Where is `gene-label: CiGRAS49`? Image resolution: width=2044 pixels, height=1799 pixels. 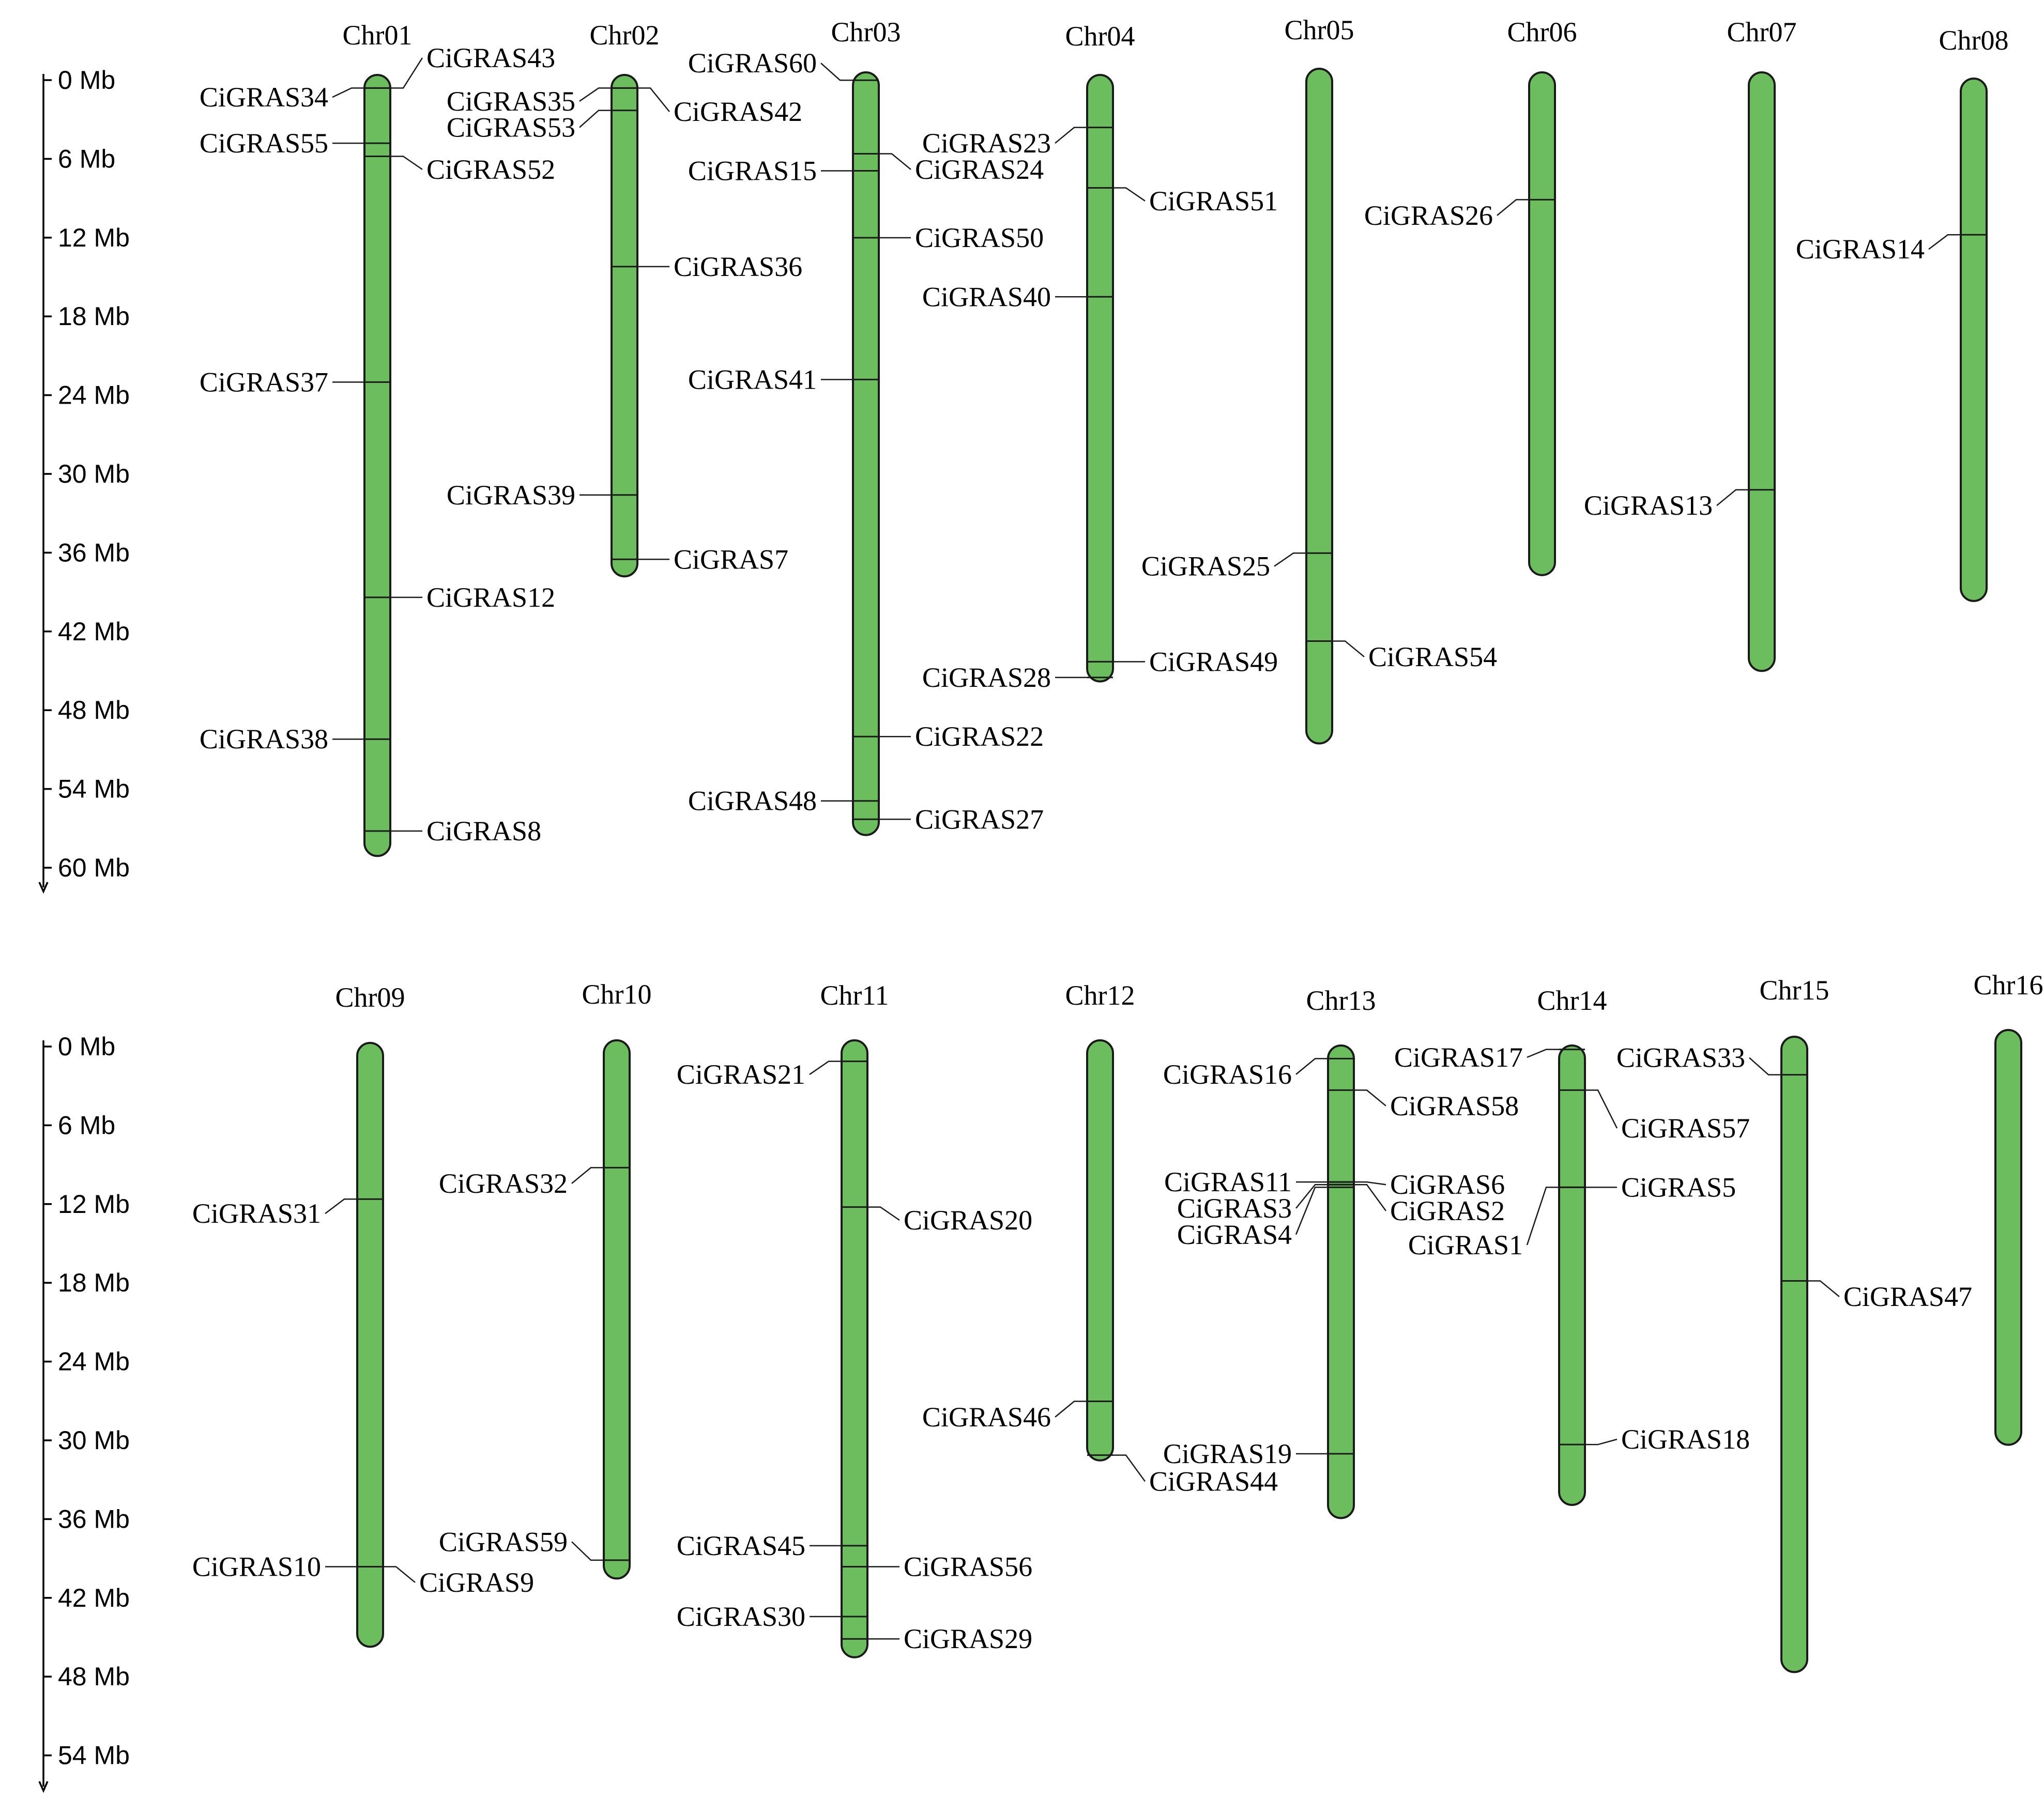
gene-label: CiGRAS49 is located at coordinates (1213, 661).